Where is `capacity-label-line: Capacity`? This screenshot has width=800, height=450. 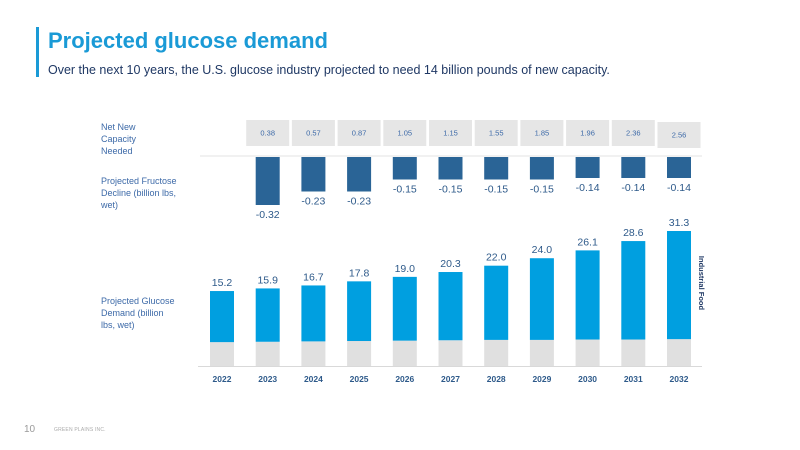
capacity-label-line: Capacity is located at coordinates (119, 139).